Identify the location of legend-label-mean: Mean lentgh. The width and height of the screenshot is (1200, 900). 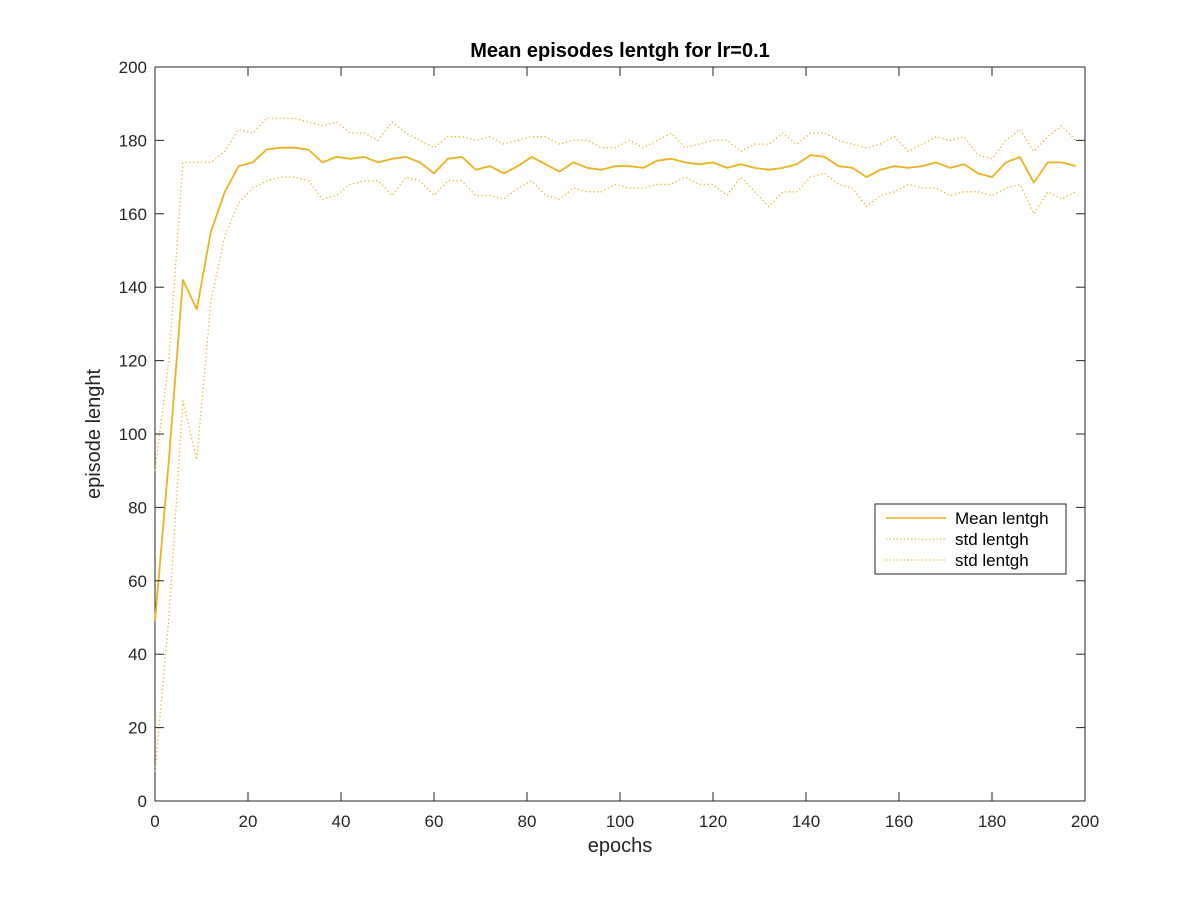
(1002, 518).